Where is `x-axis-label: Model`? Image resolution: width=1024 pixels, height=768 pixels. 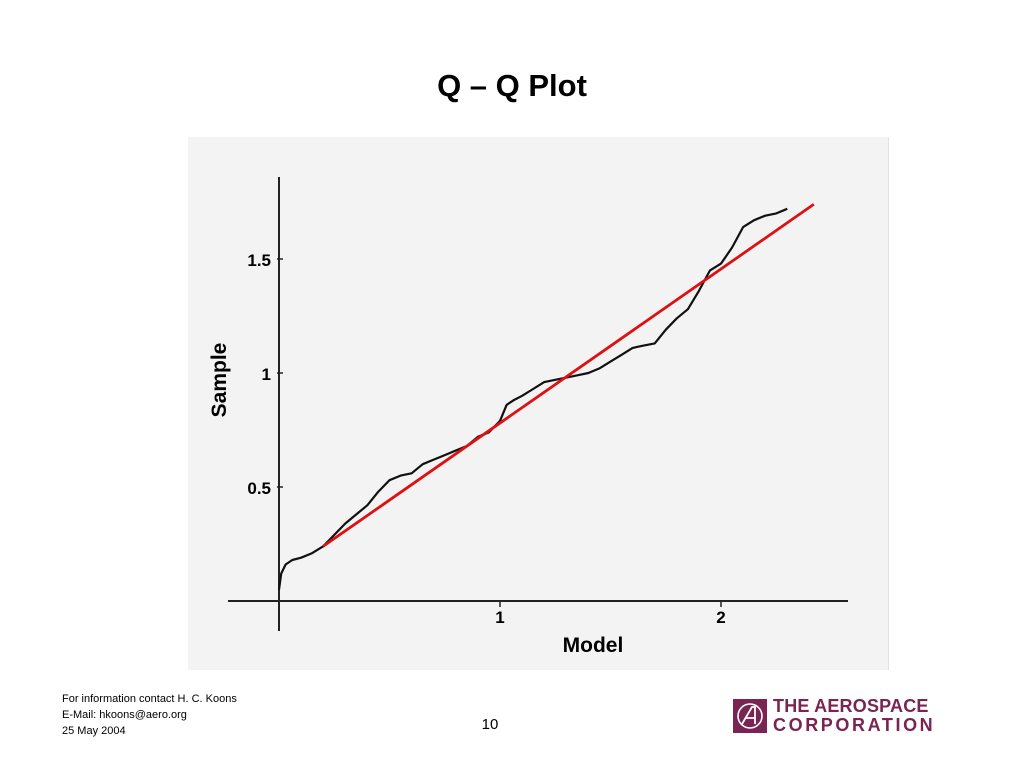 x-axis-label: Model is located at coordinates (593, 645).